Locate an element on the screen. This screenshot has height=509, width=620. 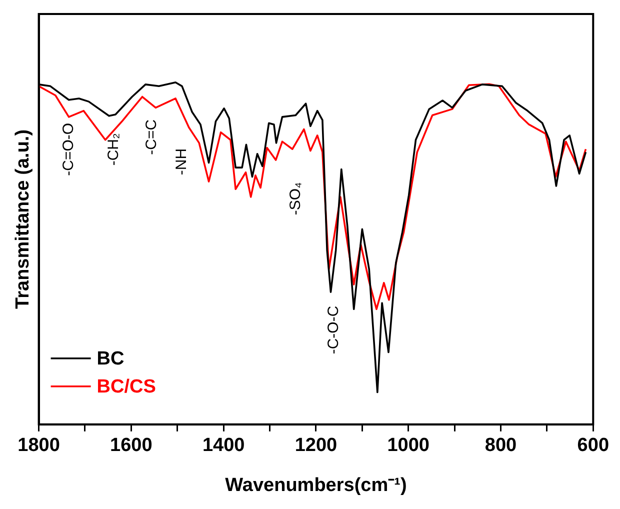
annotation: -C=O-O is located at coordinates (68, 149).